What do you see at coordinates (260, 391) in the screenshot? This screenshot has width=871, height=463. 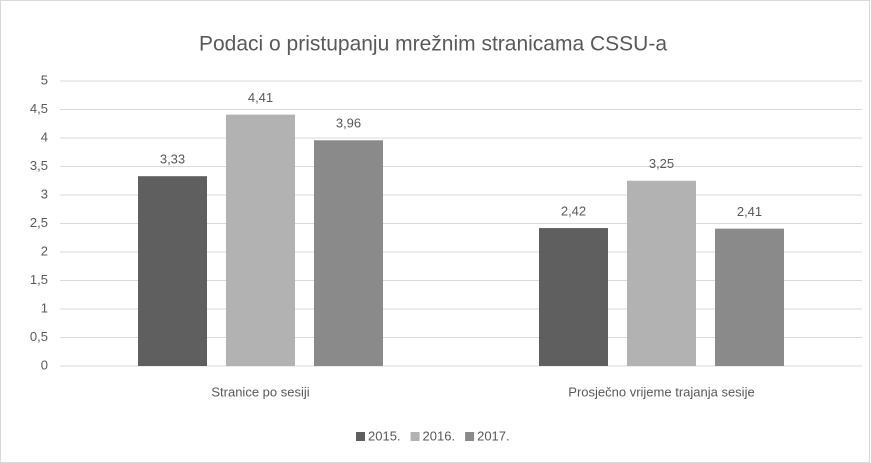 I see `x-tick-label: Stranice po sesiji` at bounding box center [260, 391].